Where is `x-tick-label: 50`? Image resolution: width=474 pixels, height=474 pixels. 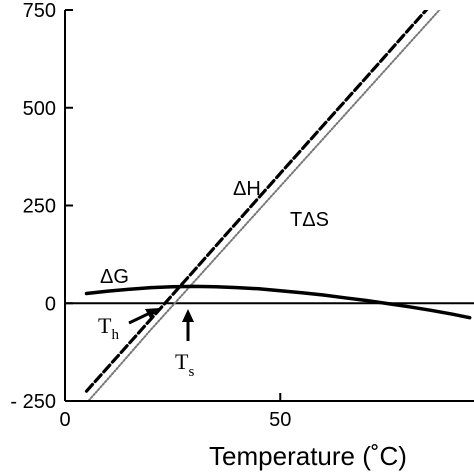 x-tick-label: 50 is located at coordinates (280, 420).